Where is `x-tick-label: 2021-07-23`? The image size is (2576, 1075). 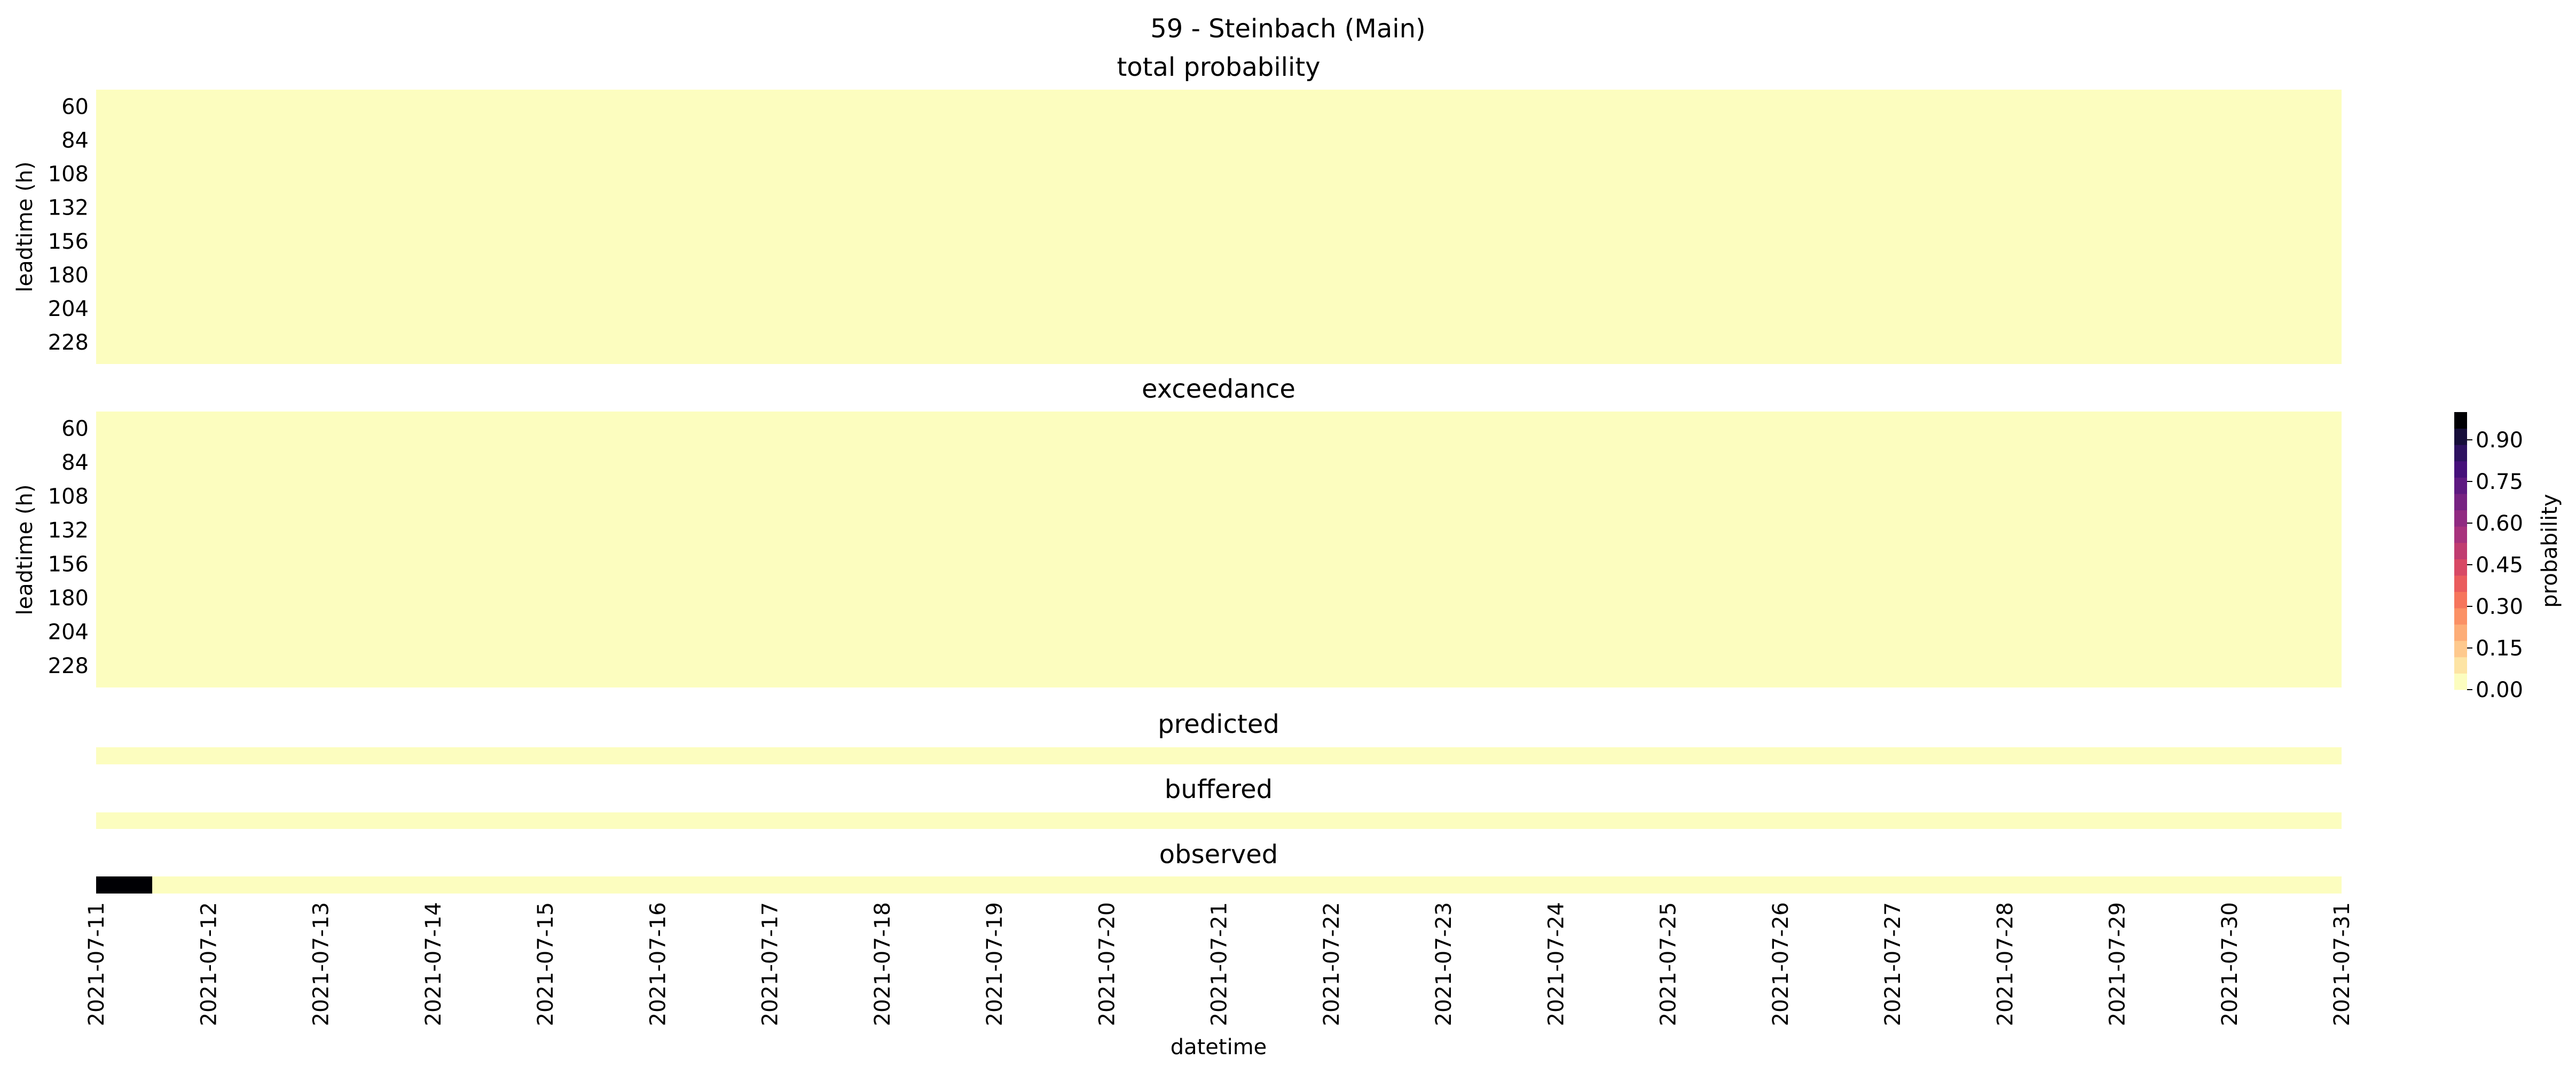 x-tick-label: 2021-07-23 is located at coordinates (1444, 964).